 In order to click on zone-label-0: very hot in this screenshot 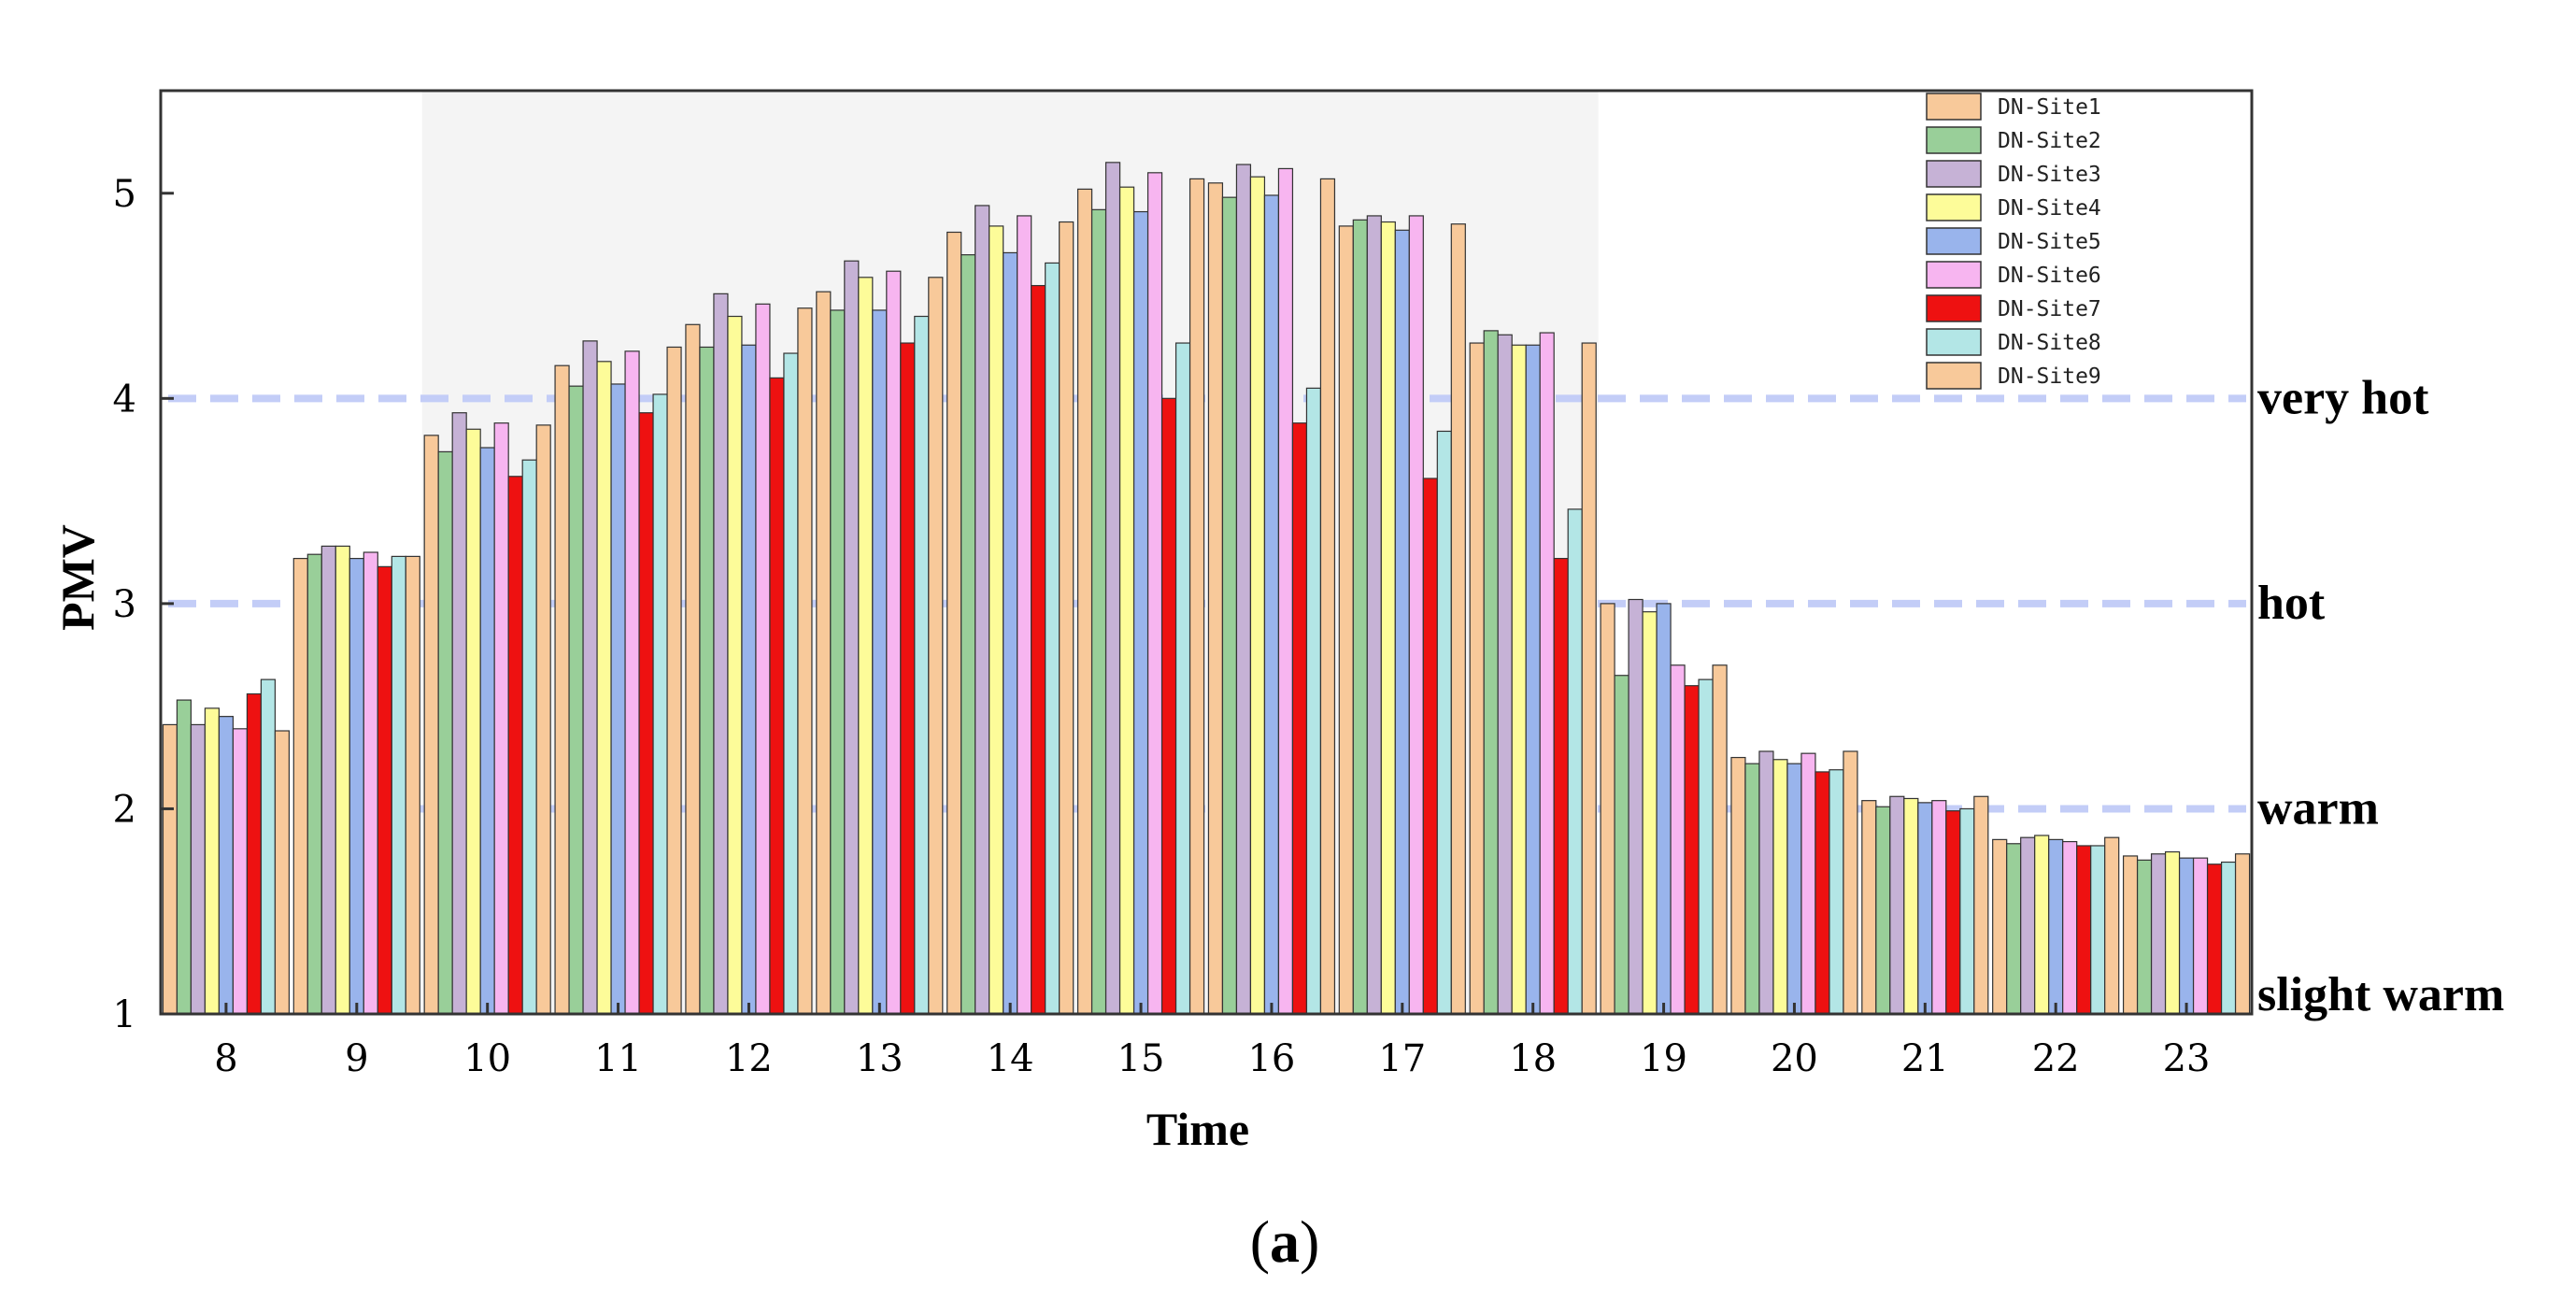, I will do `click(2343, 398)`.